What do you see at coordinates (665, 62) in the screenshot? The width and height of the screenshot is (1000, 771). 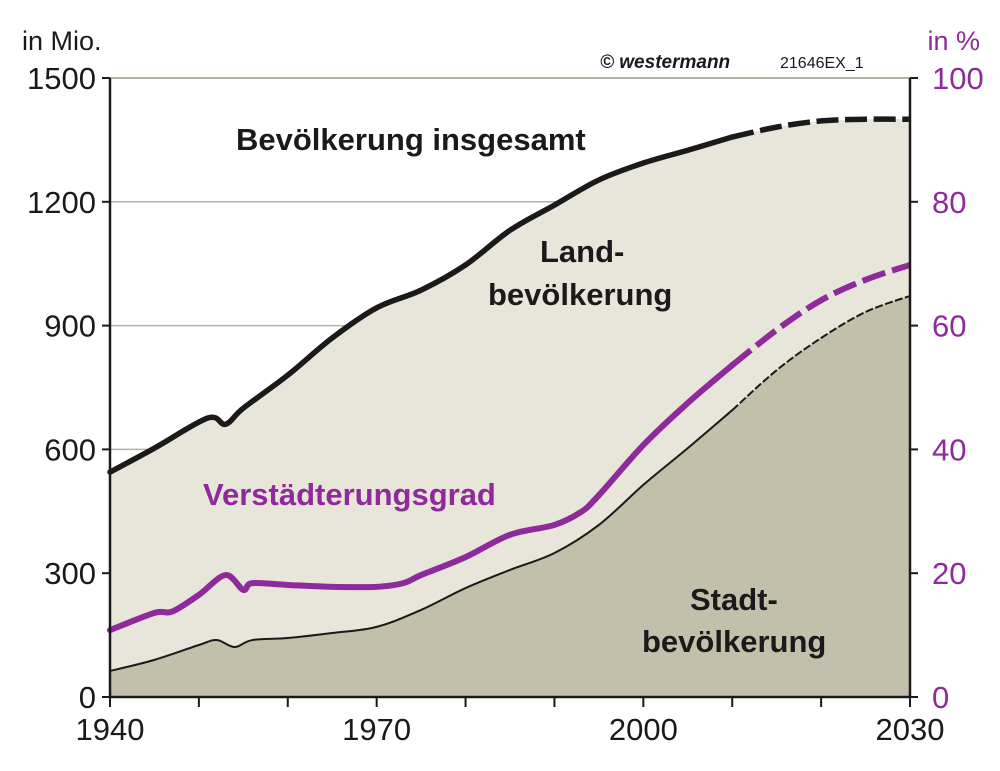 I see `copyright: © westermann` at bounding box center [665, 62].